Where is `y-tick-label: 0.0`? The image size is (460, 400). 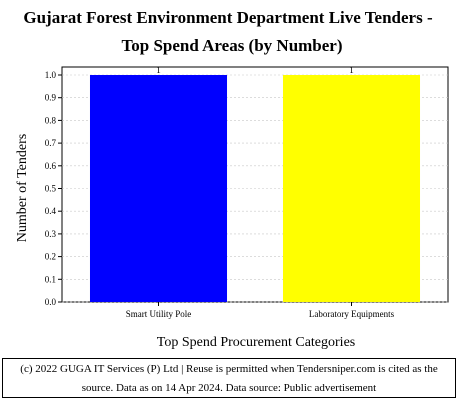 y-tick-label: 0.0 is located at coordinates (51, 302).